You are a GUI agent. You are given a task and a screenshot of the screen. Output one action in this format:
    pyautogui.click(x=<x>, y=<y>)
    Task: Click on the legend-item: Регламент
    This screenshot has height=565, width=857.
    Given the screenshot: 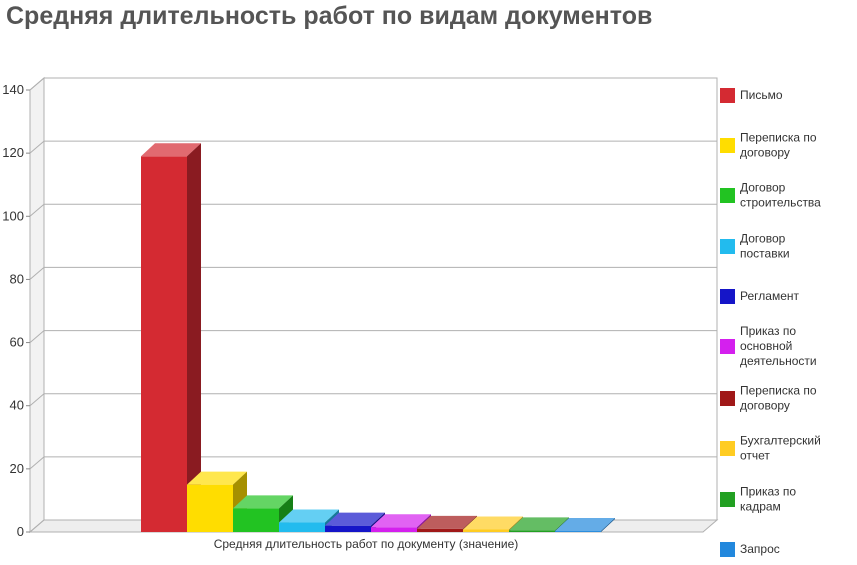 What is the action you would take?
    pyautogui.click(x=759, y=296)
    